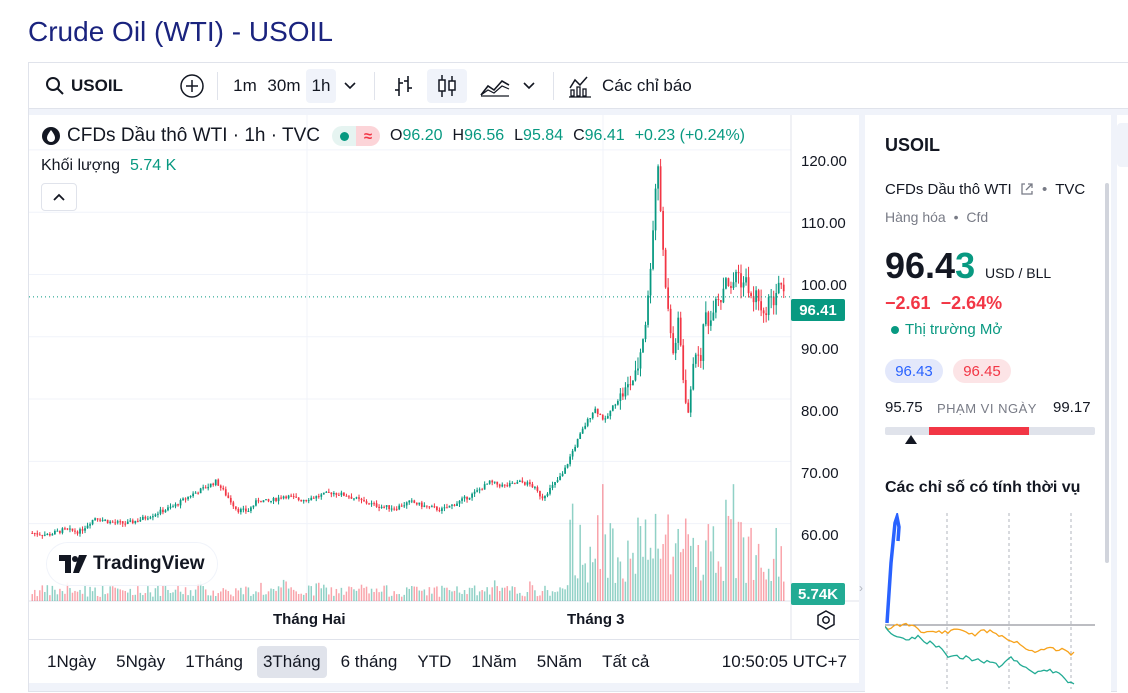  Describe the element at coordinates (132, 564) in the screenshot. I see `tradingview-logo: TradingView` at that location.